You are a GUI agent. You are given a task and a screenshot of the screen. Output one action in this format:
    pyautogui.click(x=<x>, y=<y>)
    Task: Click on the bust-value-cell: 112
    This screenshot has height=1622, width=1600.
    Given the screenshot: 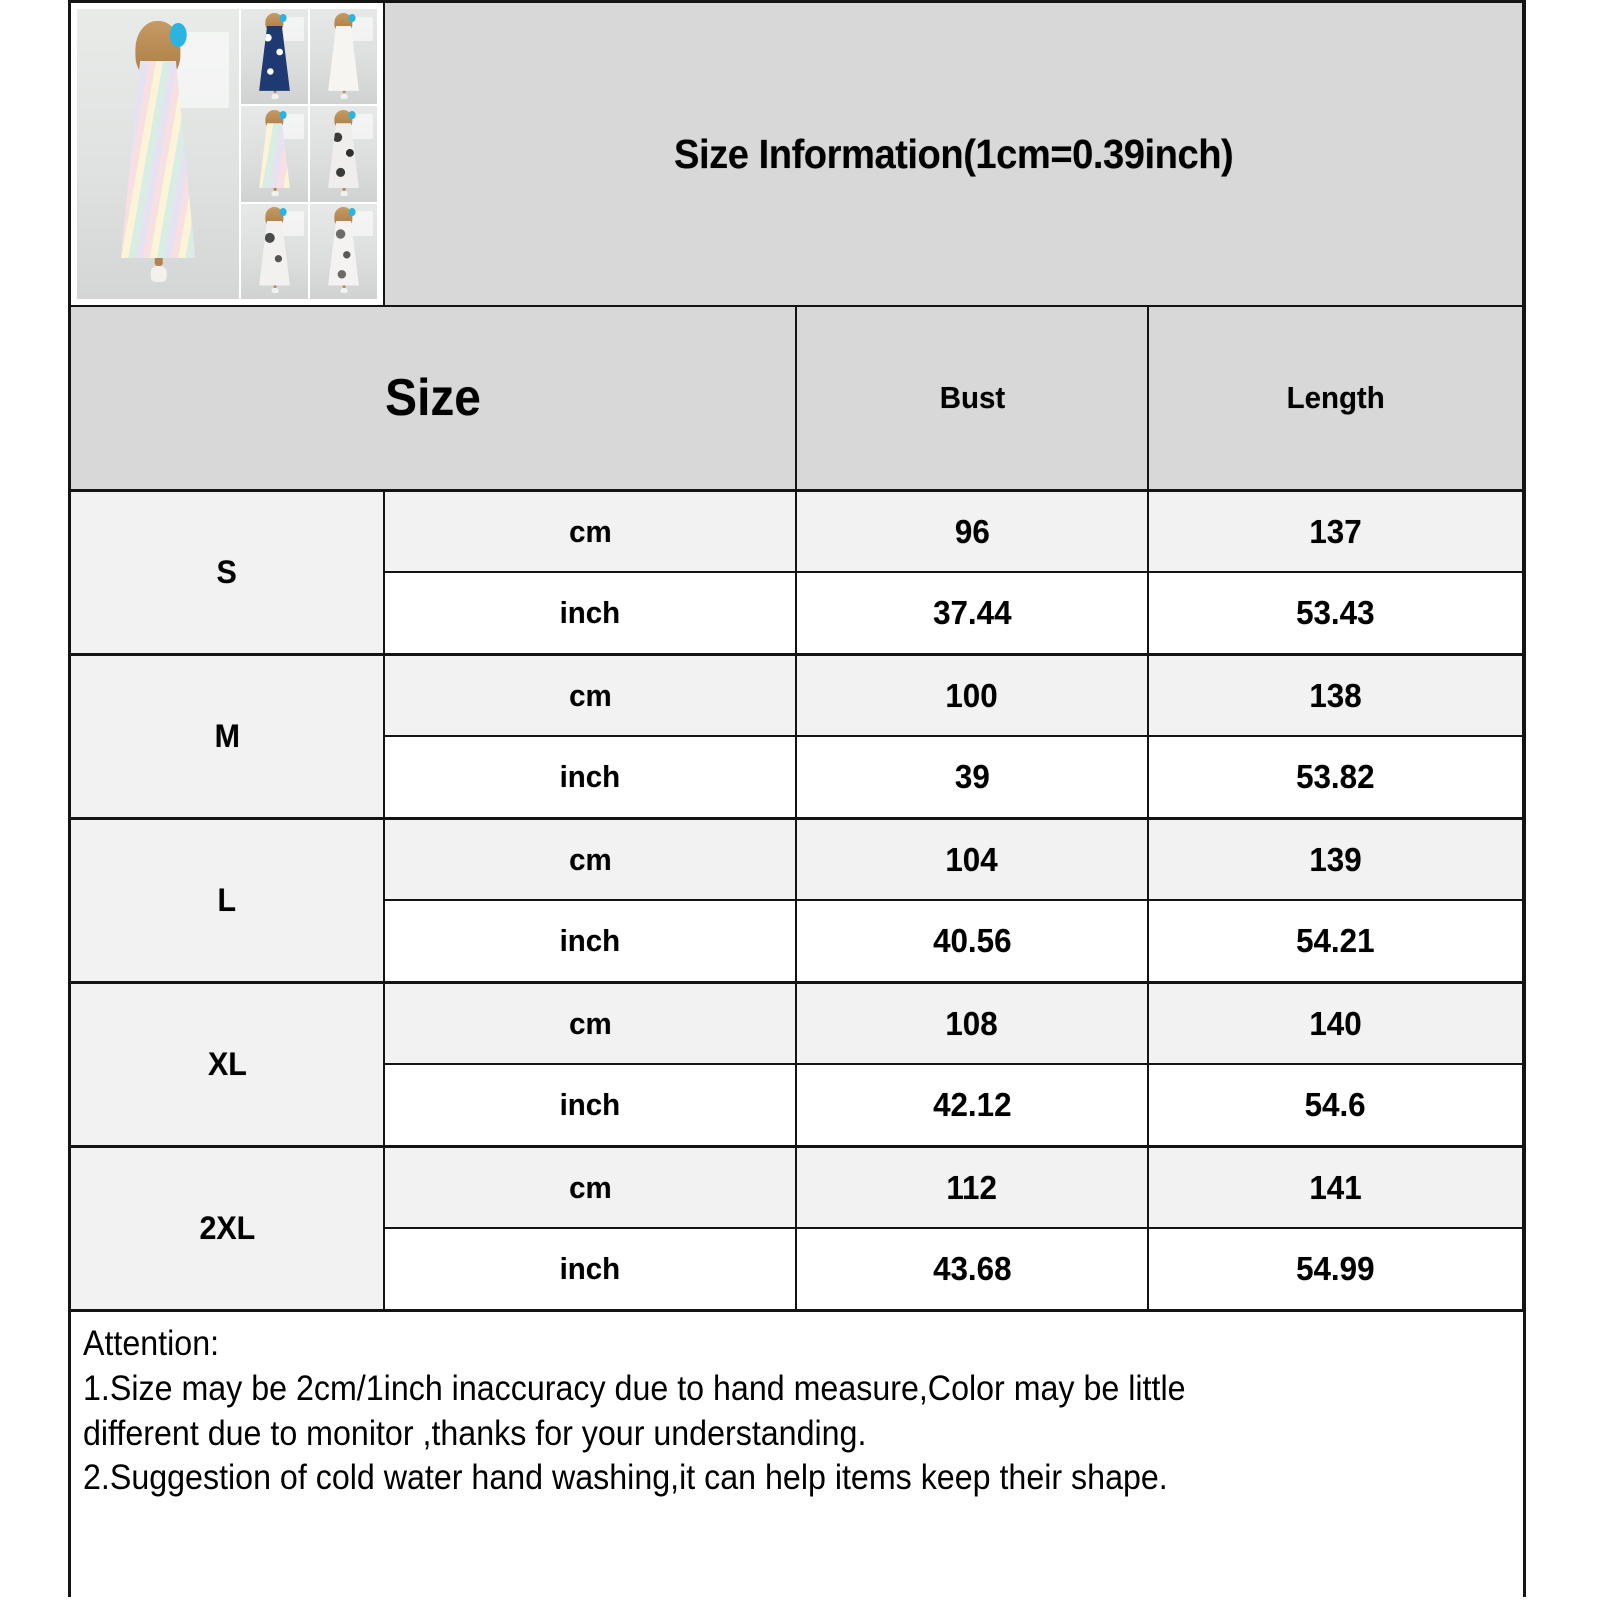 What is the action you would take?
    pyautogui.click(x=972, y=1188)
    